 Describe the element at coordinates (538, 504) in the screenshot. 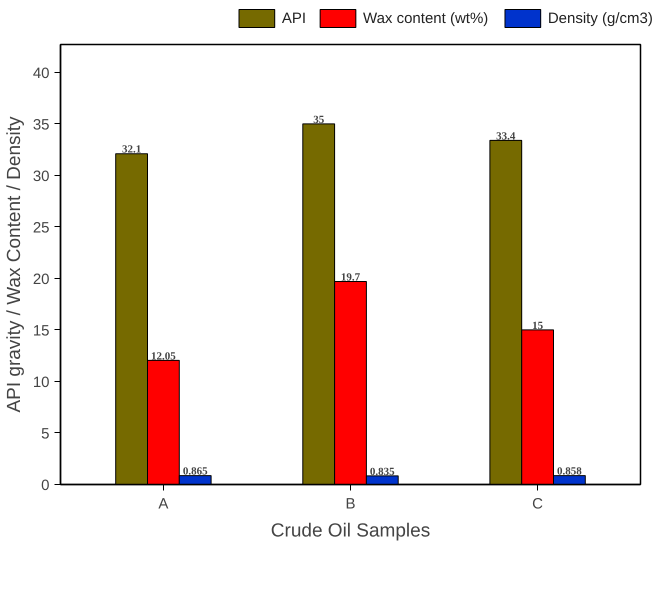

I see `x-tick-label: C` at that location.